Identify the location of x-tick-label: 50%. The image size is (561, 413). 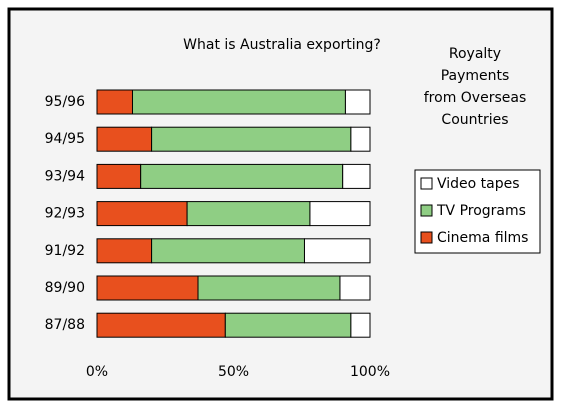
(233, 372).